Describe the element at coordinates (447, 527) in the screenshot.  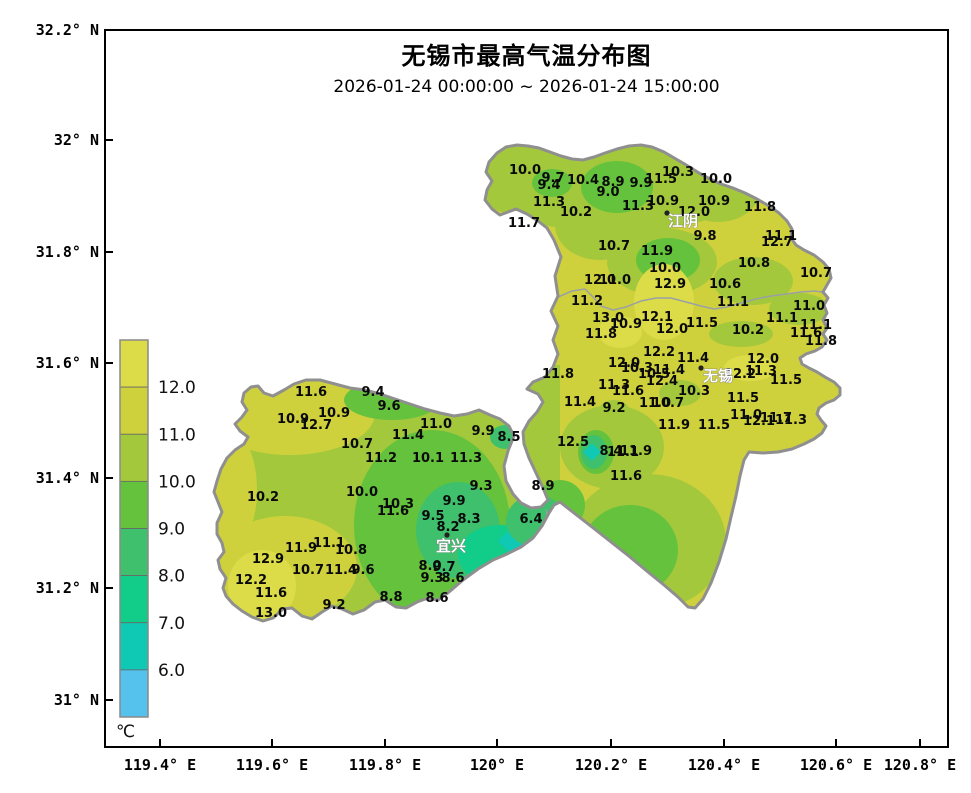
I see `station-temp-label: 8.2` at that location.